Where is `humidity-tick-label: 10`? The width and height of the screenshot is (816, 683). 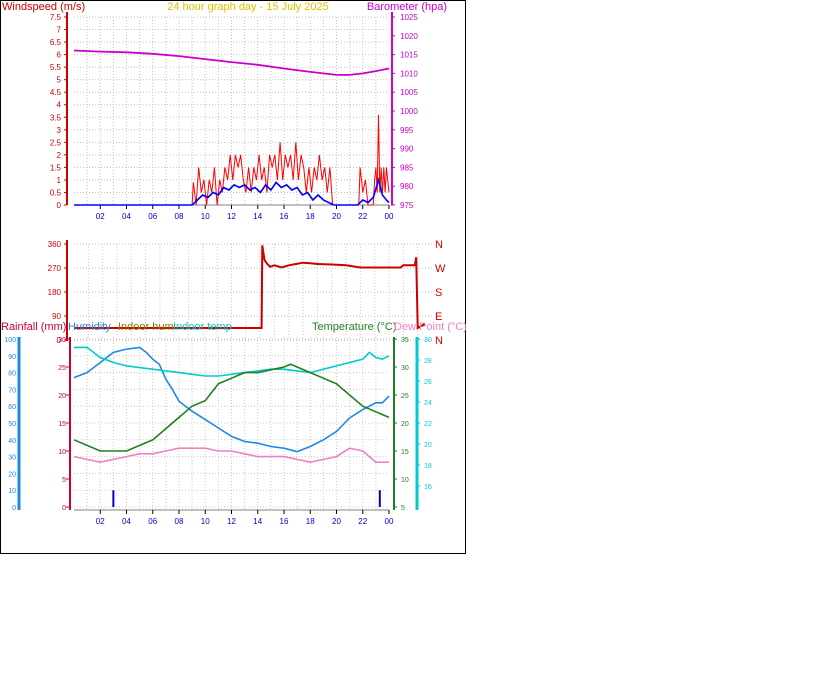
humidity-tick-label: 10 is located at coordinates (12, 491).